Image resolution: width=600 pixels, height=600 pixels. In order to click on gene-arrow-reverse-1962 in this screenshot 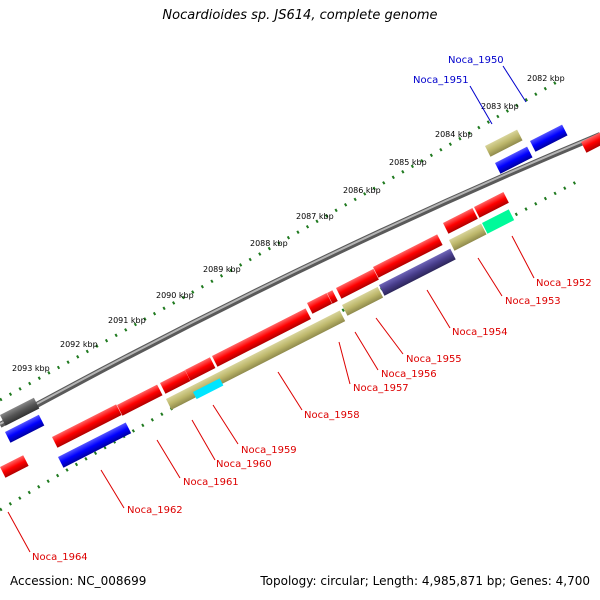, I will do `click(94, 445)`.